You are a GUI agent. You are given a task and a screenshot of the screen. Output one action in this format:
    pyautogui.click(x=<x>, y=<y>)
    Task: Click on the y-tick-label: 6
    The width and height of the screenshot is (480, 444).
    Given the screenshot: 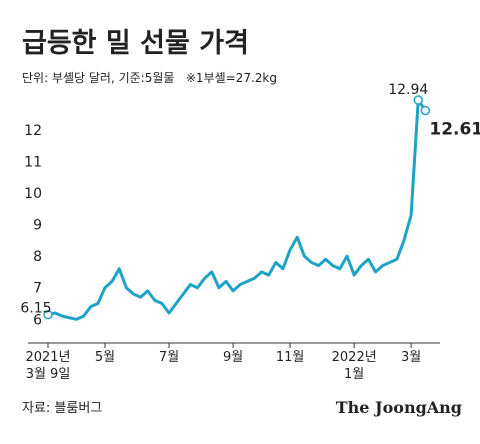 What is the action you would take?
    pyautogui.click(x=37, y=320)
    